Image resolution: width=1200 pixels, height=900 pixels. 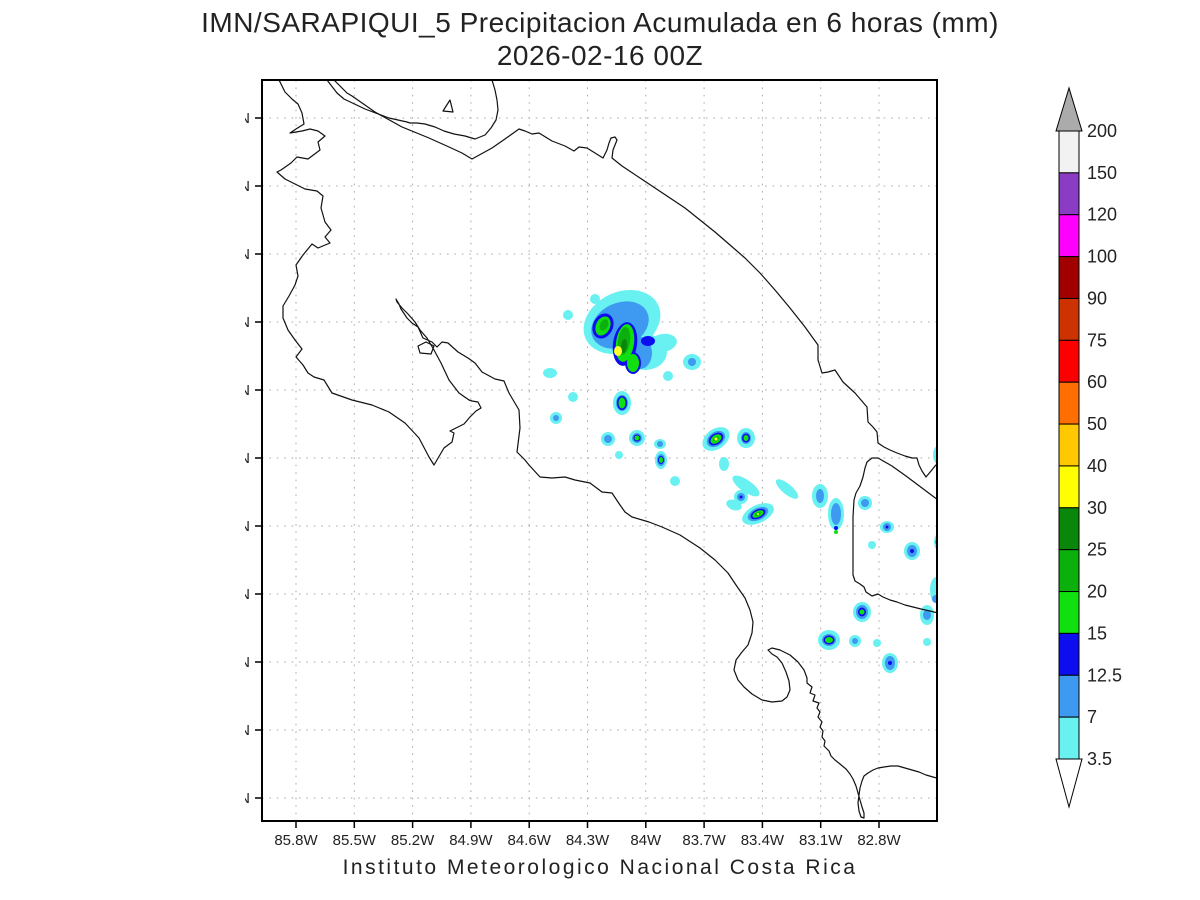 I want to click on y-tick-label: 9.3N, so click(x=247, y=526).